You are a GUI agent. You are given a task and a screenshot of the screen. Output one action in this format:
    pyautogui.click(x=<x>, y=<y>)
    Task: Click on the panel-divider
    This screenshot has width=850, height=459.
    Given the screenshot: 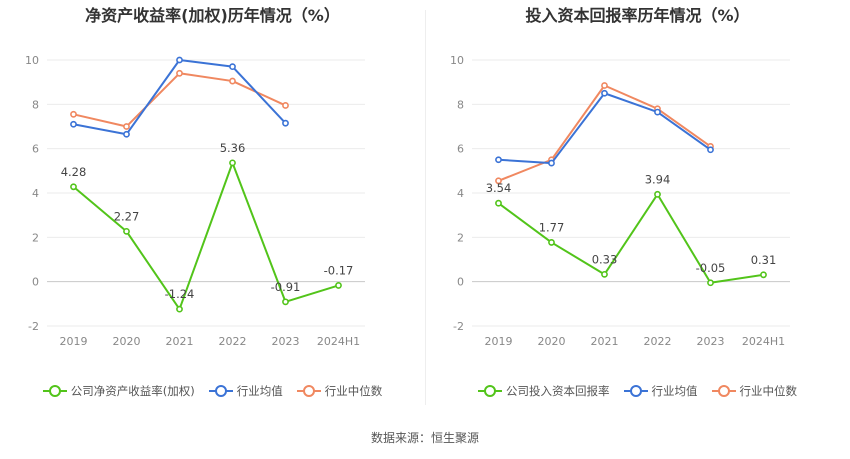 What is the action you would take?
    pyautogui.click(x=425, y=207)
    